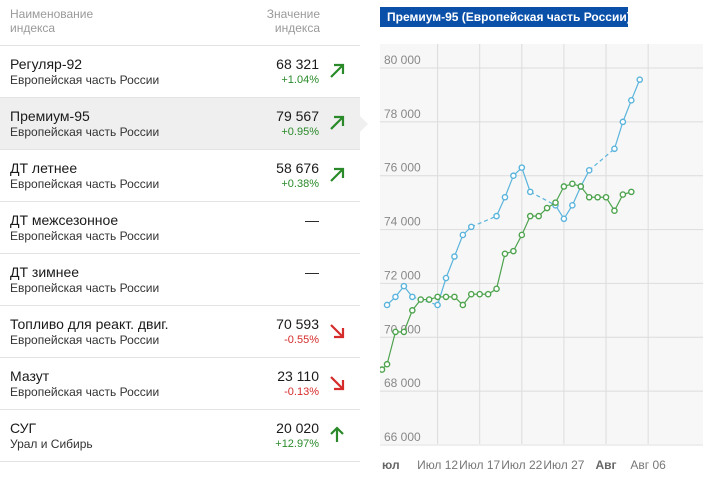 The image size is (716, 481). Describe the element at coordinates (301, 340) in the screenshot. I see `index-change: -0.55%` at that location.